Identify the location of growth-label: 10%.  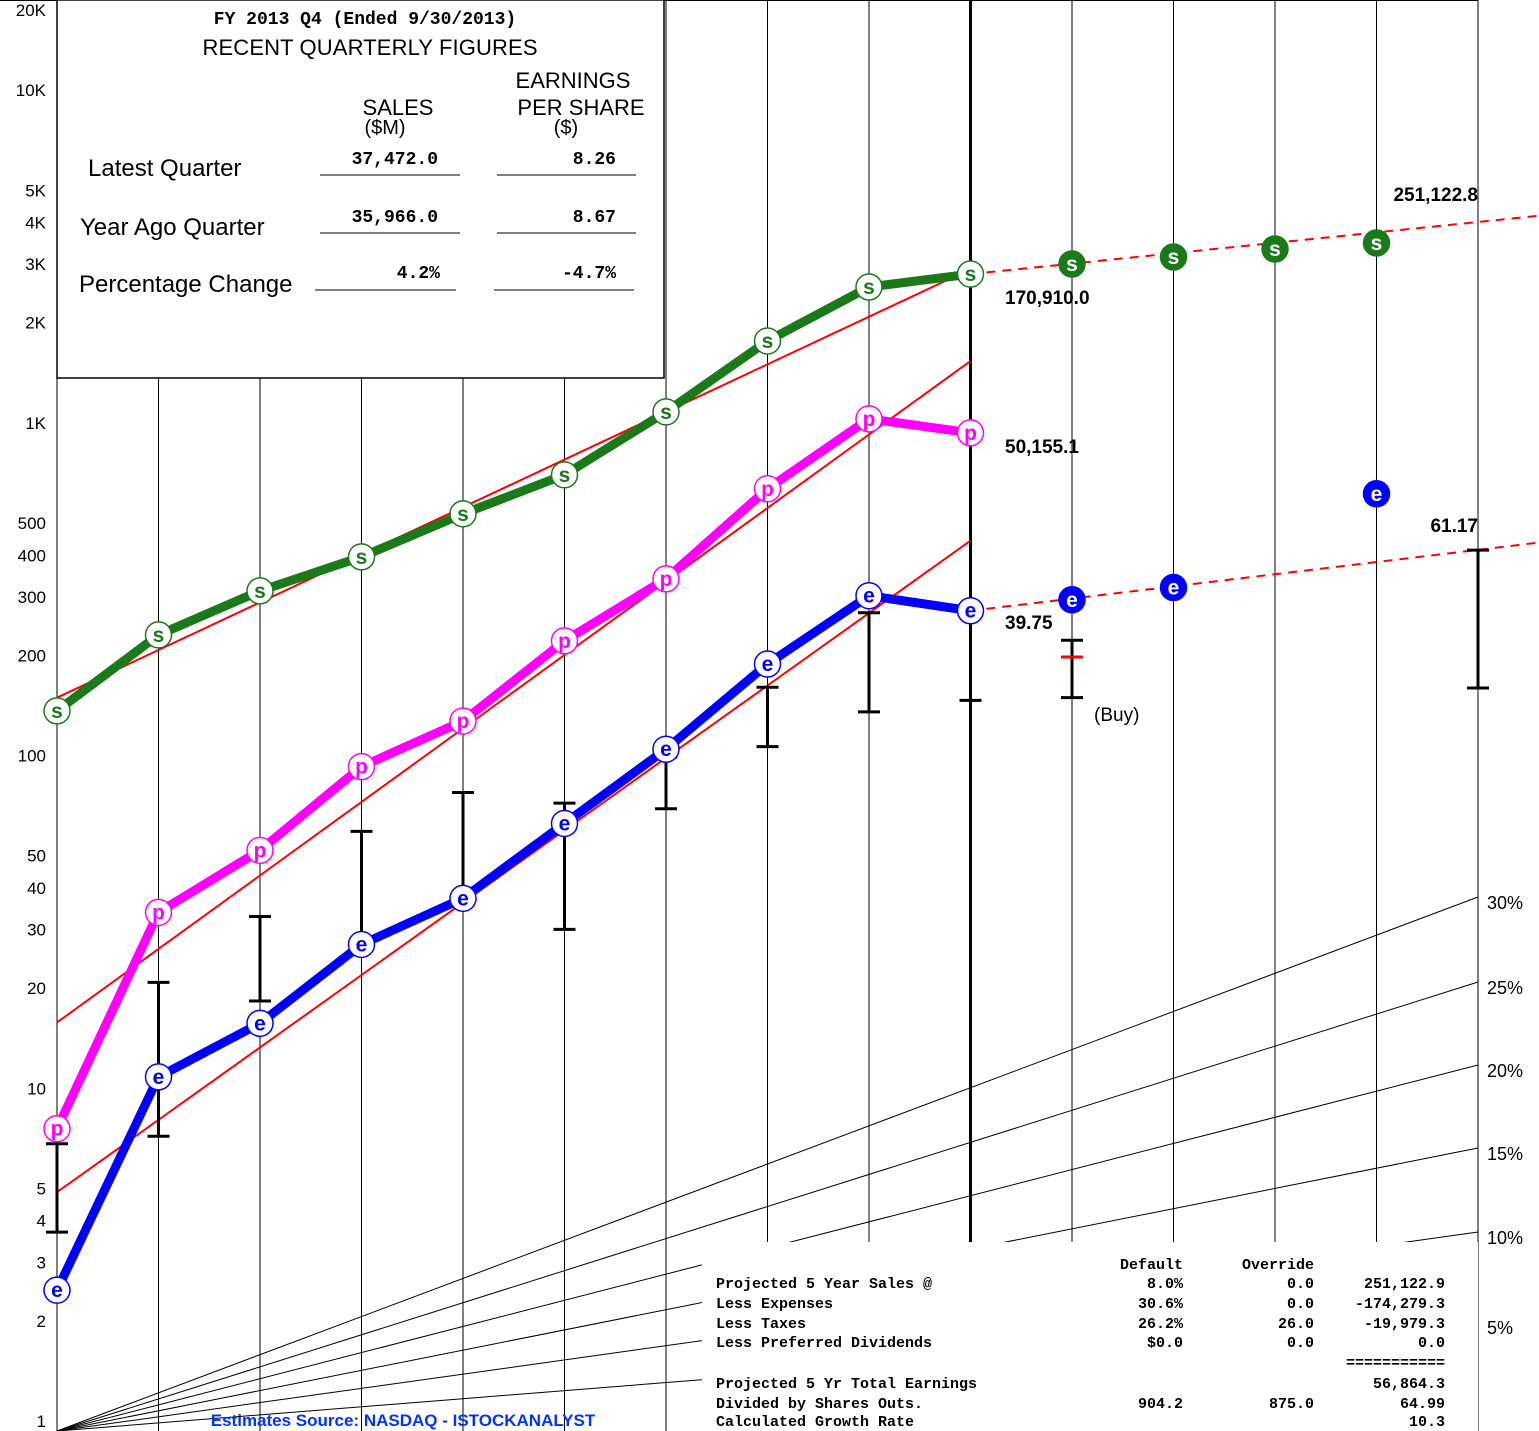
(1505, 1238).